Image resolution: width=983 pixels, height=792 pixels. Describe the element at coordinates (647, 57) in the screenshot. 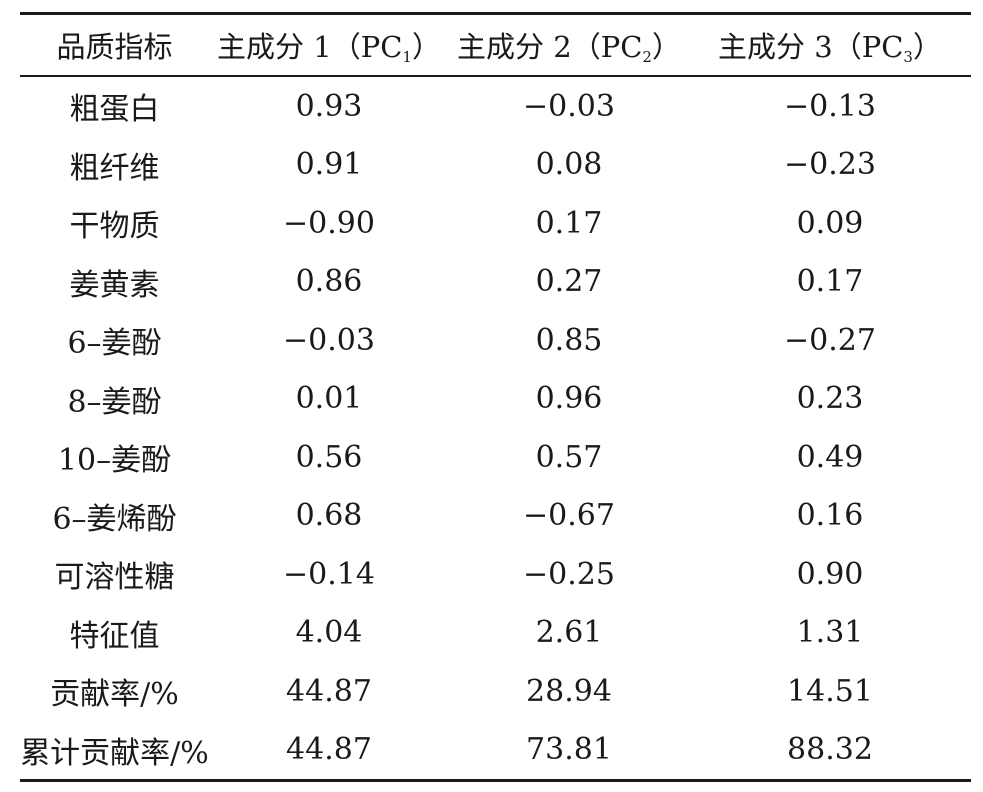

I see `header-pc2-subscript: 2` at that location.